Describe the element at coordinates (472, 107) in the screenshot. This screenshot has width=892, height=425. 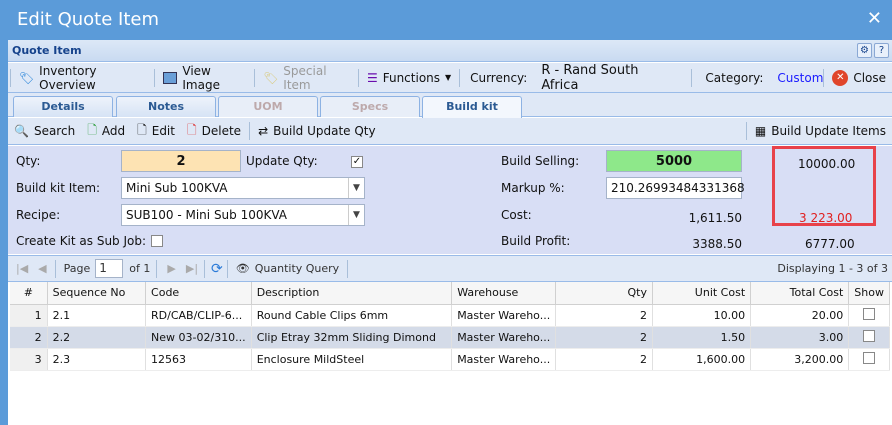
I see `tab-build-kit: Build kit` at that location.